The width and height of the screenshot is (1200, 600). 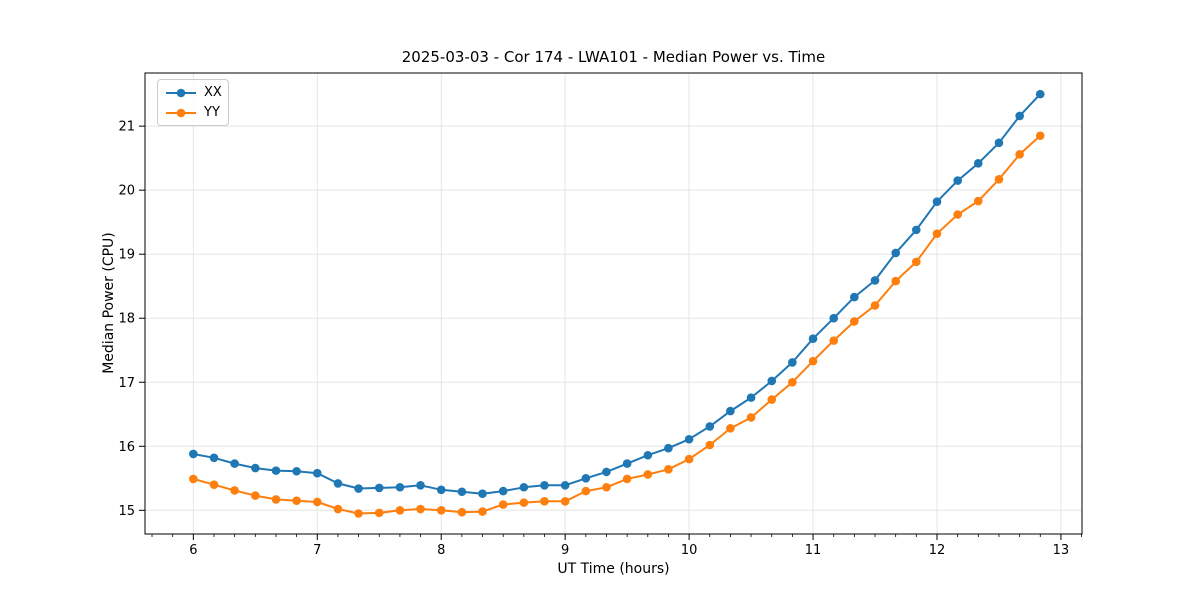 What do you see at coordinates (109, 303) in the screenshot?
I see `y-axis-label: Median Power (CPU)` at bounding box center [109, 303].